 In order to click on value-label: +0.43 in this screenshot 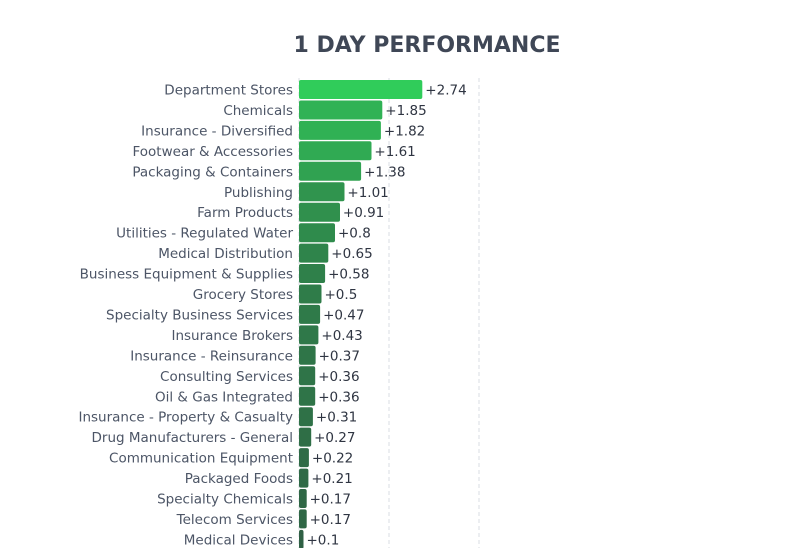, I will do `click(341, 336)`.